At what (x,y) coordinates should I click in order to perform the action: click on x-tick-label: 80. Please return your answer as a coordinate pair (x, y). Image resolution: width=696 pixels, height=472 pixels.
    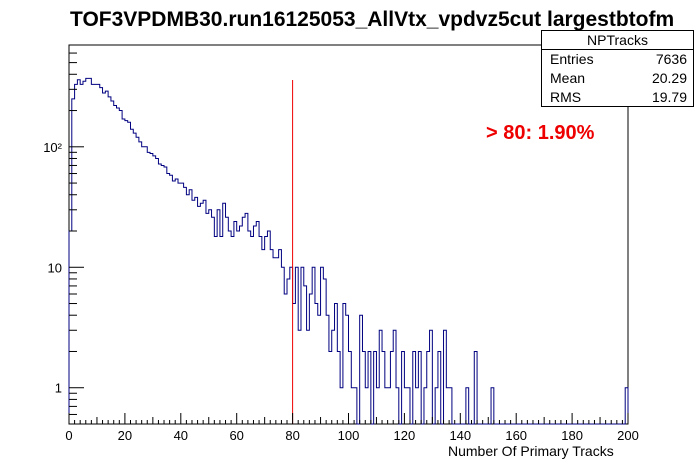
    Looking at the image, I should click on (292, 435).